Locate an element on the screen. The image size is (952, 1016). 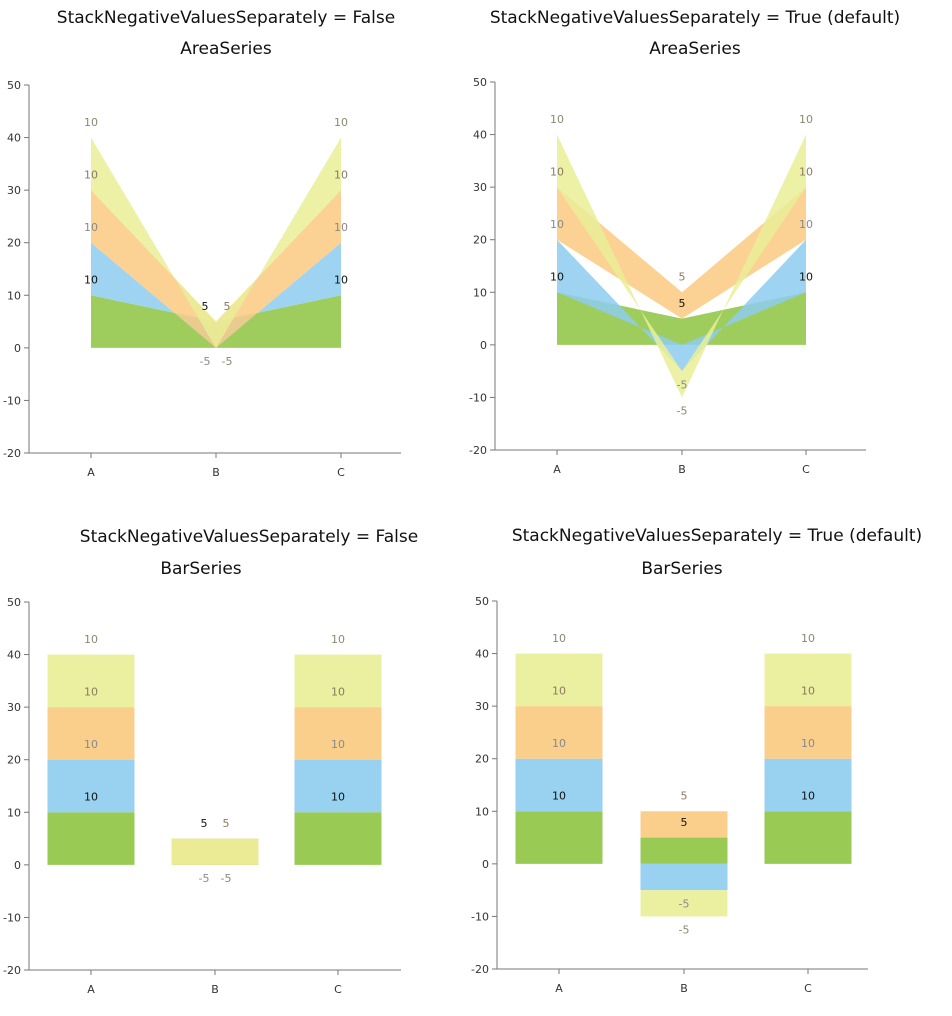
chart-3-title: StackNegativeValuesSeparately = False is located at coordinates (249, 537).